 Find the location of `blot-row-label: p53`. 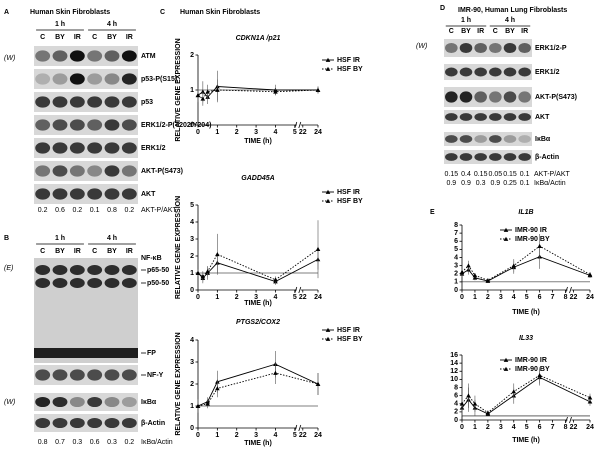

blot-row-label: p53 is located at coordinates (147, 102).